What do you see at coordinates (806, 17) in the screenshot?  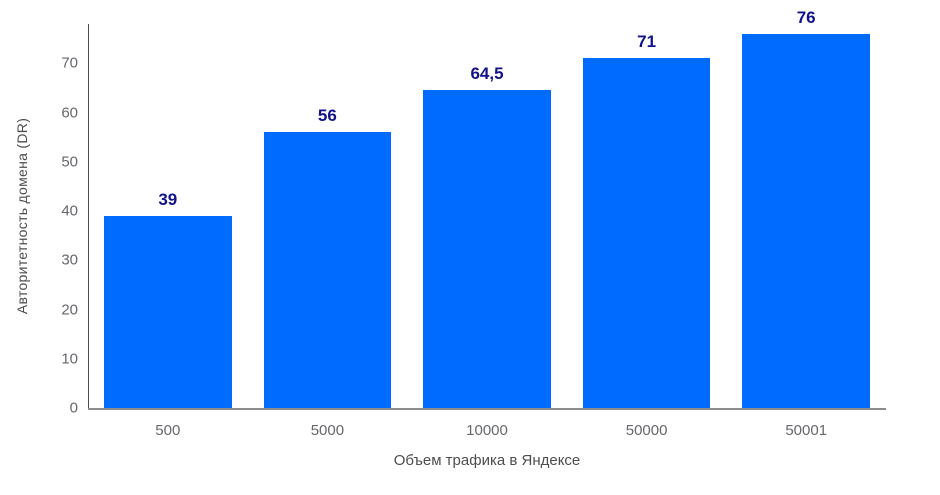 I see `bar-value-label: 76` at bounding box center [806, 17].